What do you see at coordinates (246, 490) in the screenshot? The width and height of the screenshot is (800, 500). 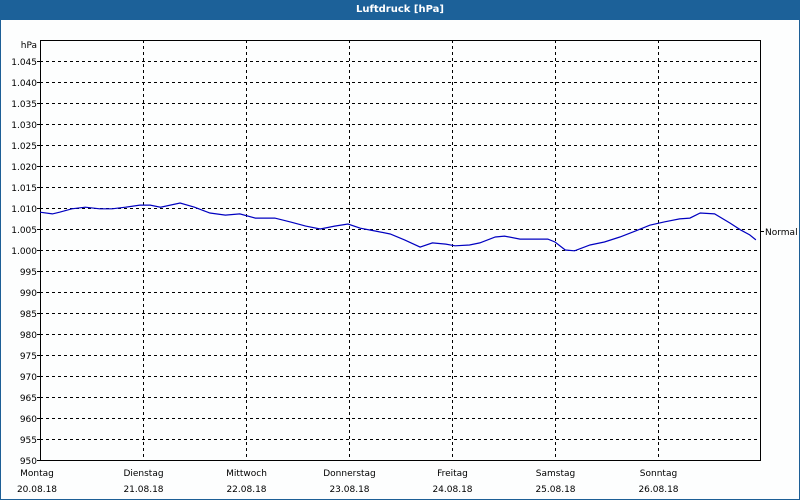 I see `x-date-label: 22.08.18` at bounding box center [246, 490].